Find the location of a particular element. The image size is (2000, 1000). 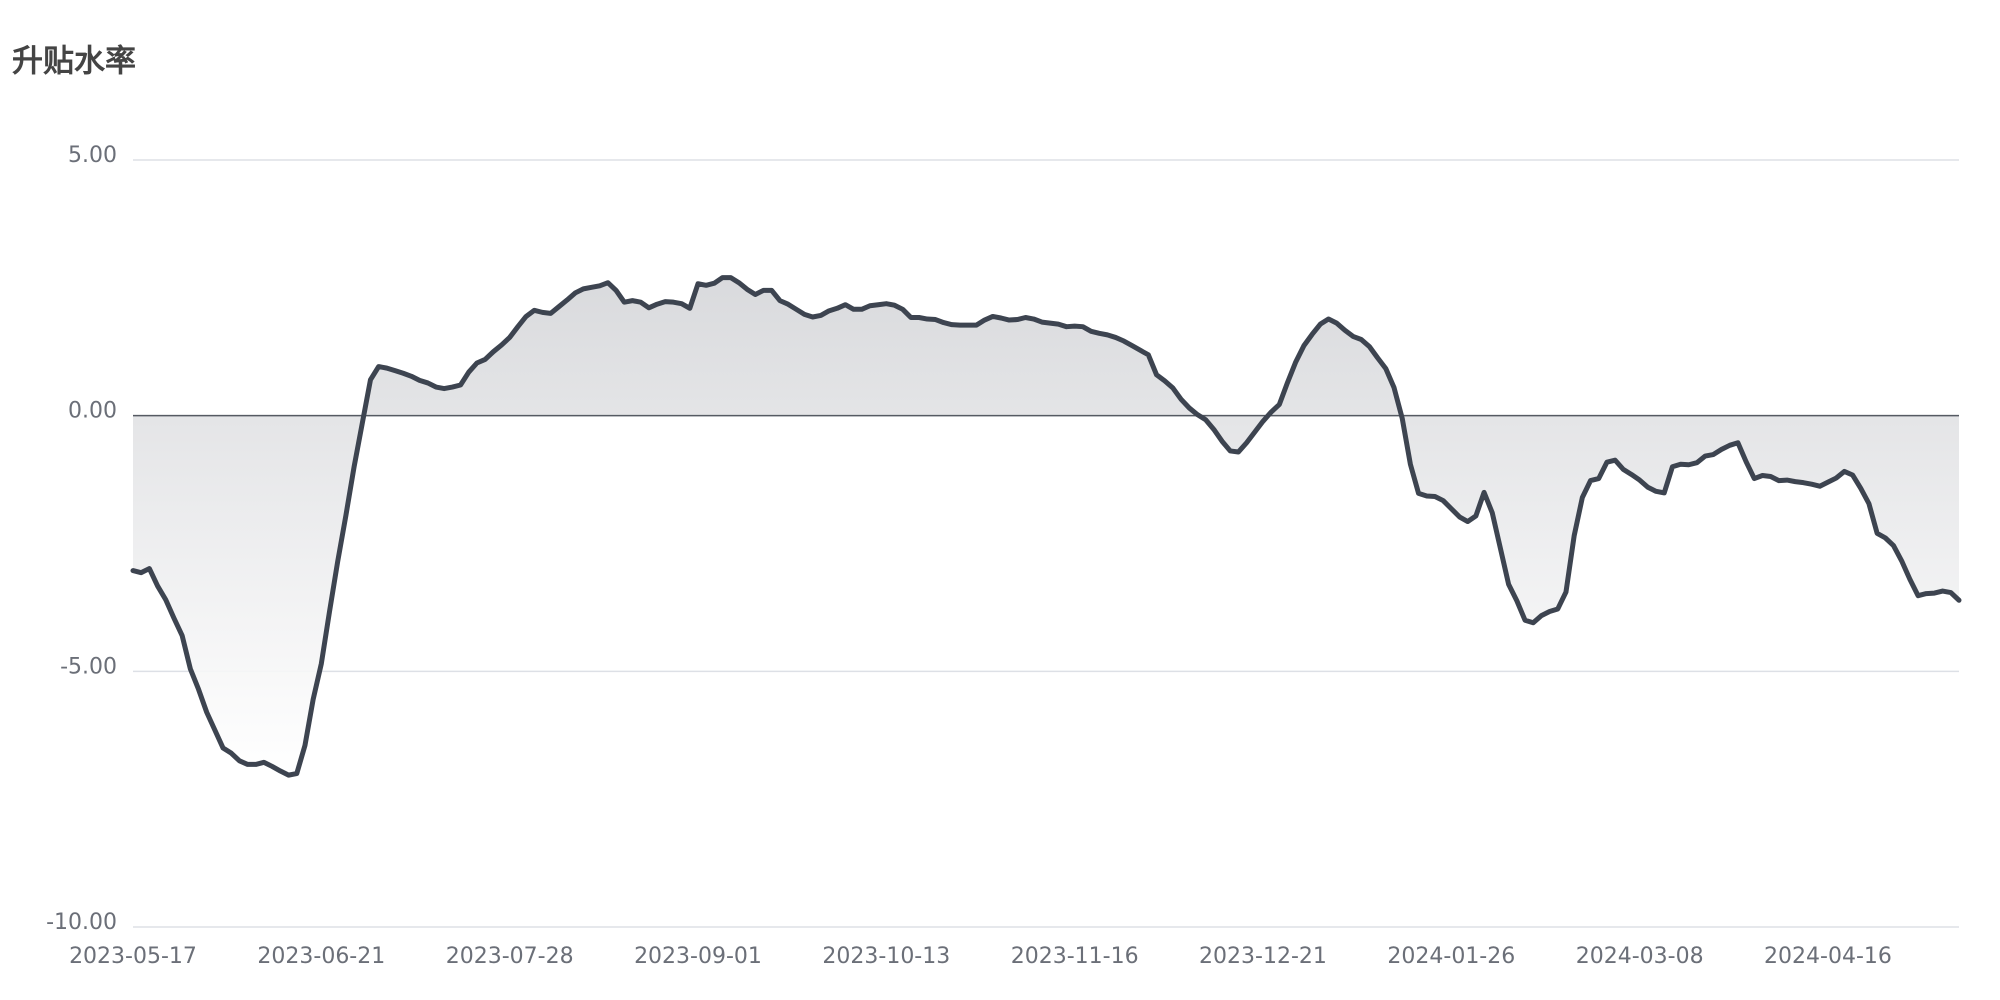

x-tick-label: 2024-04-16 is located at coordinates (1828, 956).